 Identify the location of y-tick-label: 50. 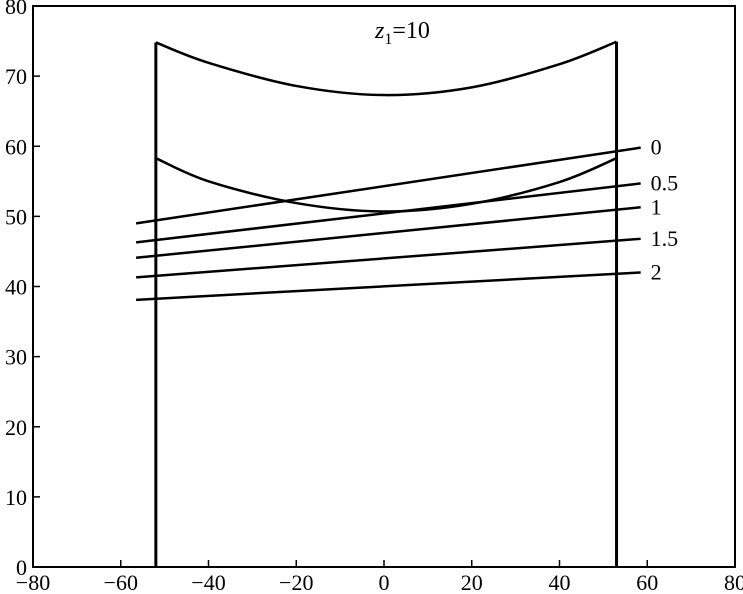
(16, 216).